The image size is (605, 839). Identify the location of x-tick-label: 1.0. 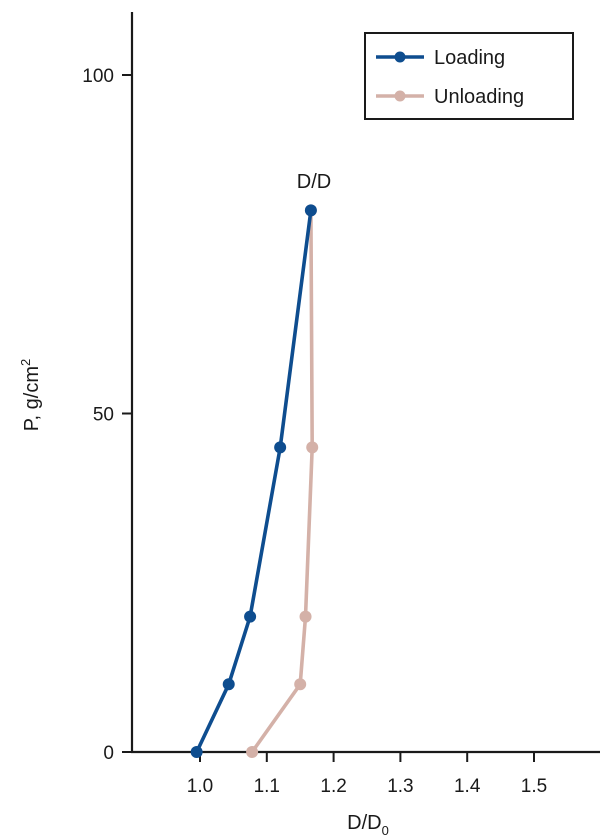
(200, 786).